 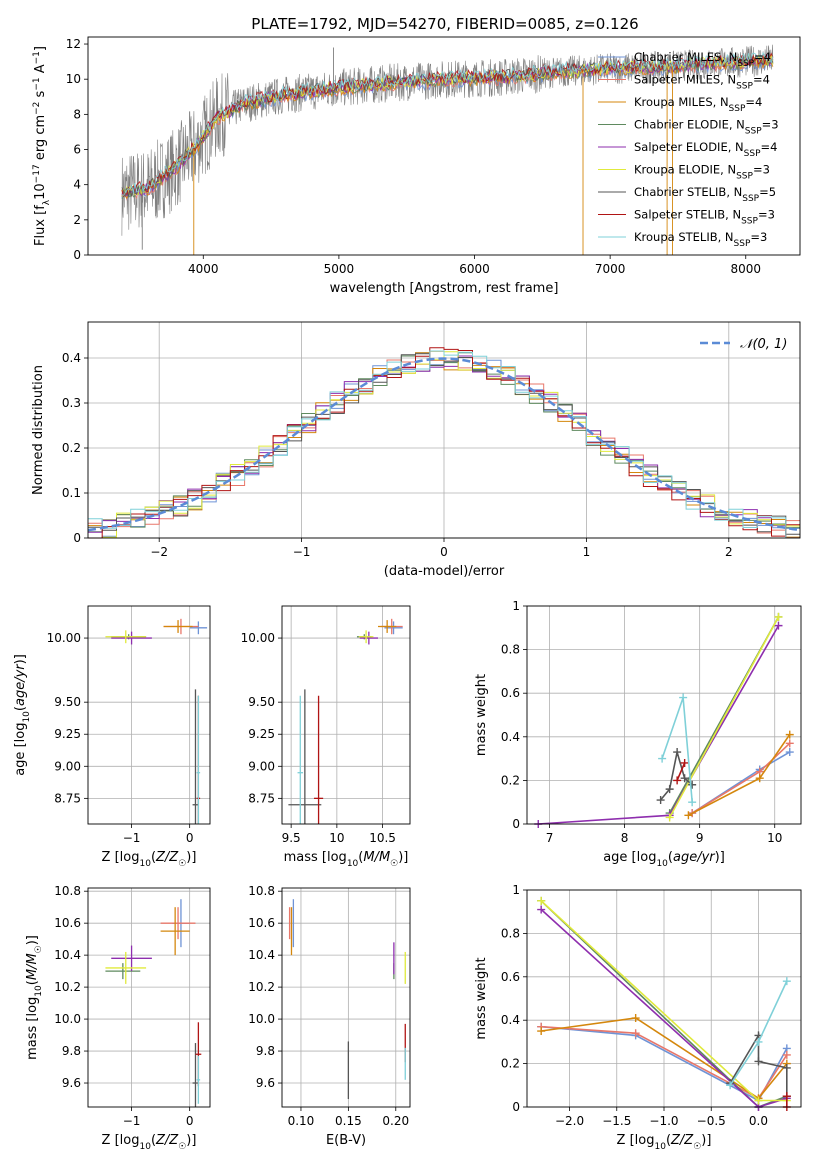 I want to click on x-axis-label: wavelength [Angstrom, rest frame], so click(x=444, y=288).